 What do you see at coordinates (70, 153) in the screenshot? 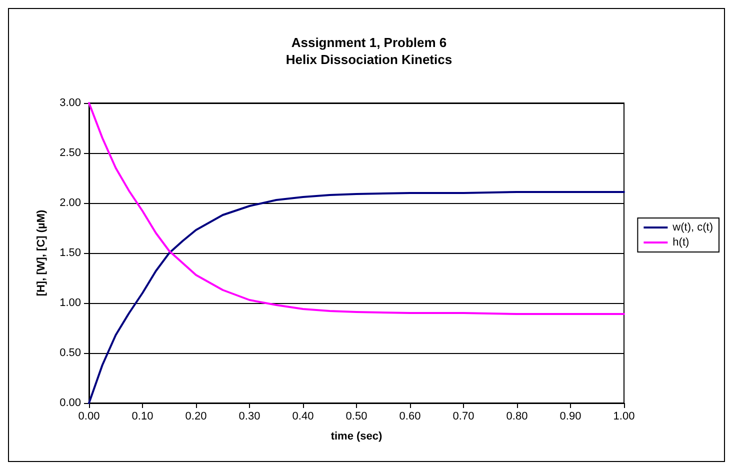
I see `y-tick-label: 2.50` at bounding box center [70, 153].